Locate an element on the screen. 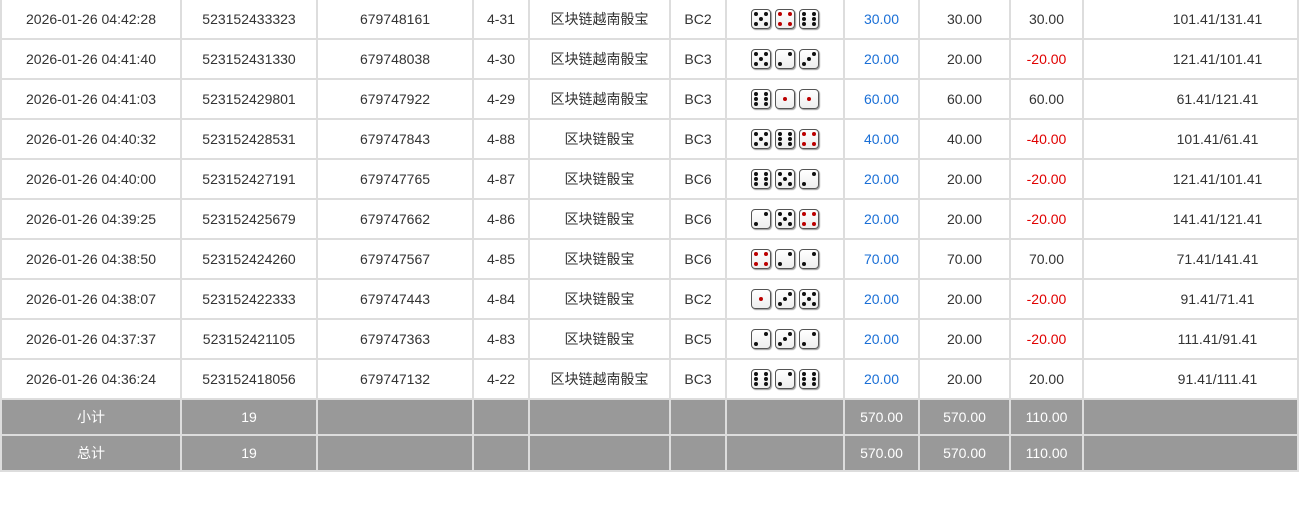 This screenshot has width=1299, height=519. bet-time: 2026-01-26 04:37:37 is located at coordinates (91, 339).